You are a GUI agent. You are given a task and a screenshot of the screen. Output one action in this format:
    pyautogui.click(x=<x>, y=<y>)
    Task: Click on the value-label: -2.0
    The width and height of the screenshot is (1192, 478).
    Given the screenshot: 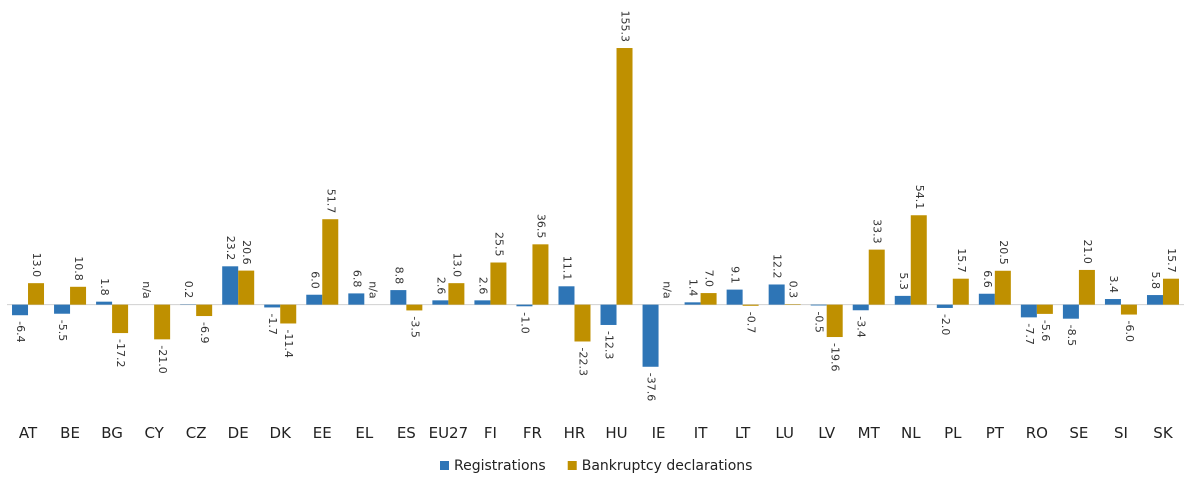 What is the action you would take?
    pyautogui.click(x=945, y=324)
    